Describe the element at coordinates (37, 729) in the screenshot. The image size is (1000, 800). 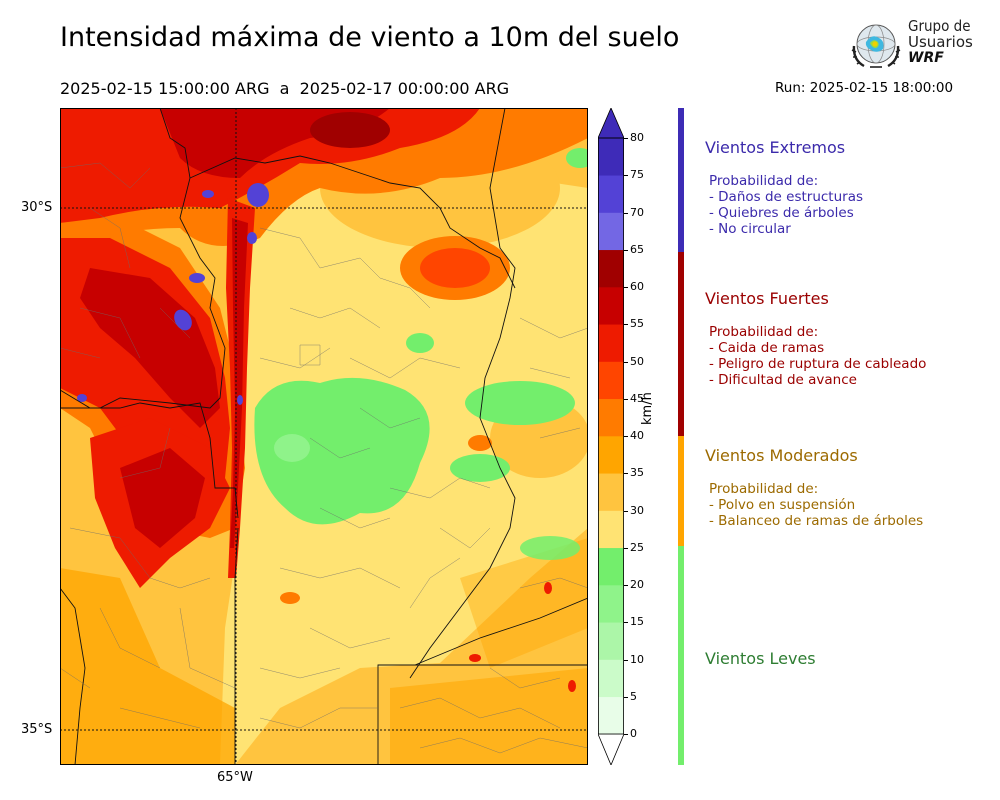
I see `lat-label-35s: 35°S` at that location.